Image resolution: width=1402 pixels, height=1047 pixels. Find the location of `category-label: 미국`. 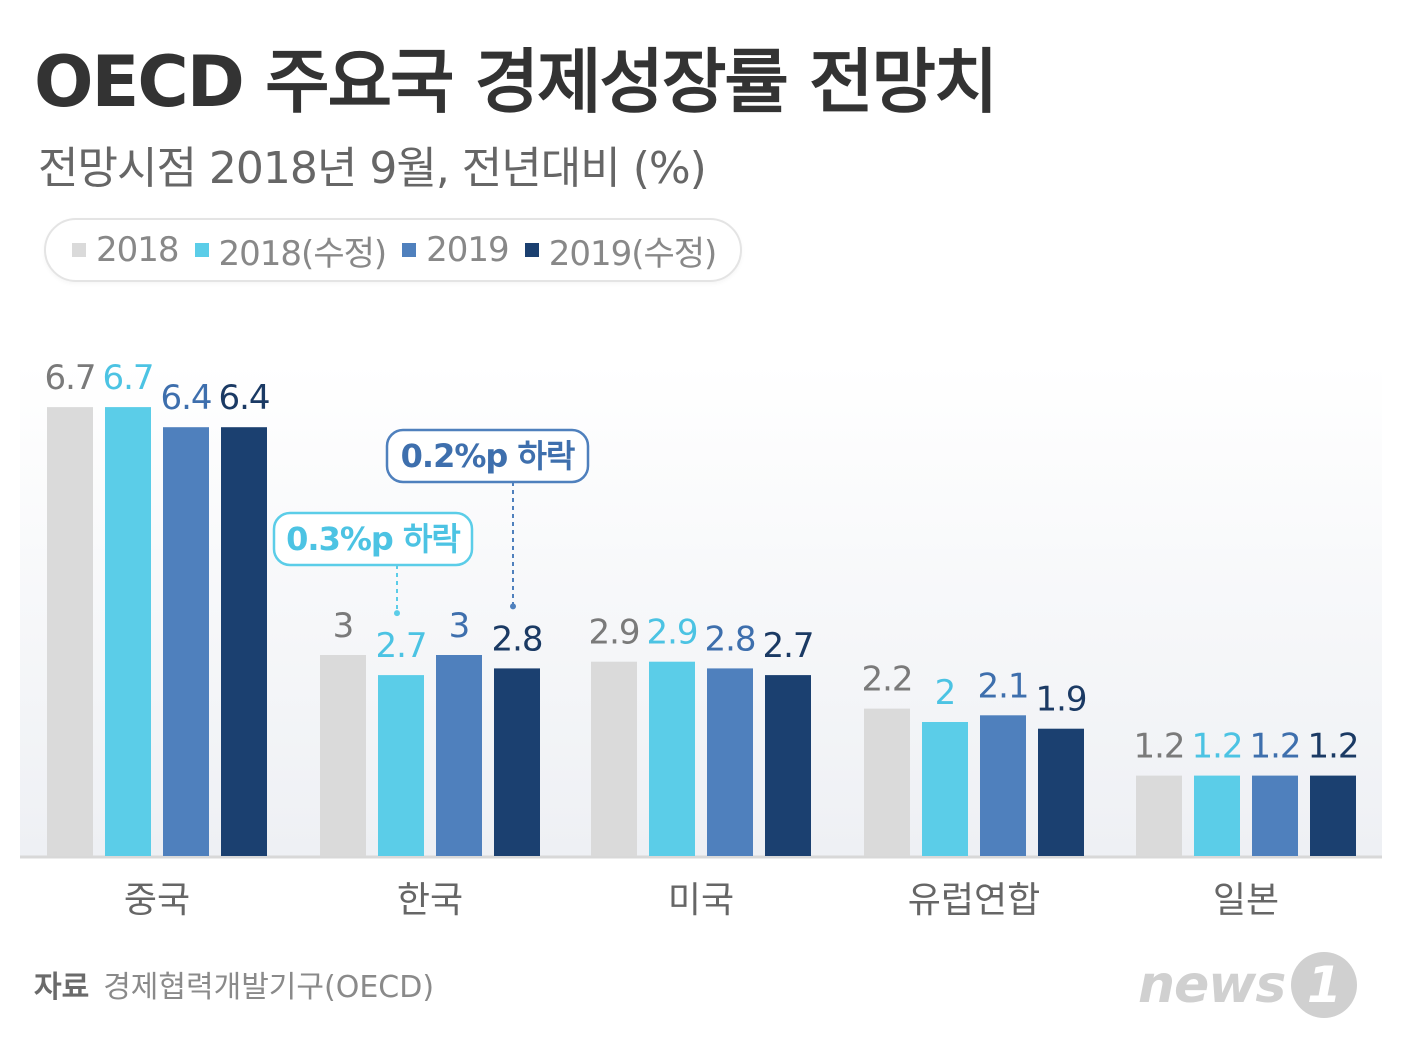

category-label: 미국 is located at coordinates (701, 900).